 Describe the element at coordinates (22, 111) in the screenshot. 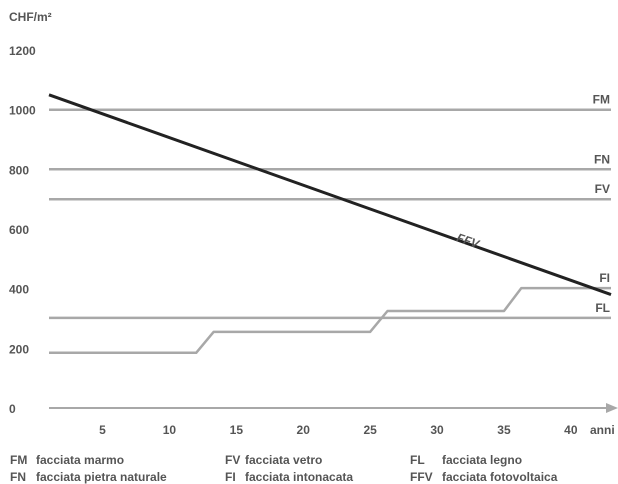

I see `y-tick-label: 1000` at that location.